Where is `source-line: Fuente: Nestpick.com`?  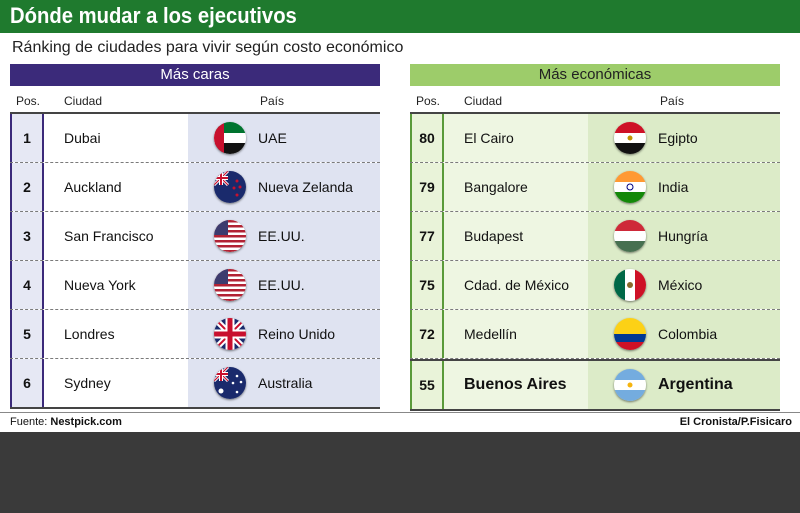
source-line: Fuente: Nestpick.com is located at coordinates (66, 422).